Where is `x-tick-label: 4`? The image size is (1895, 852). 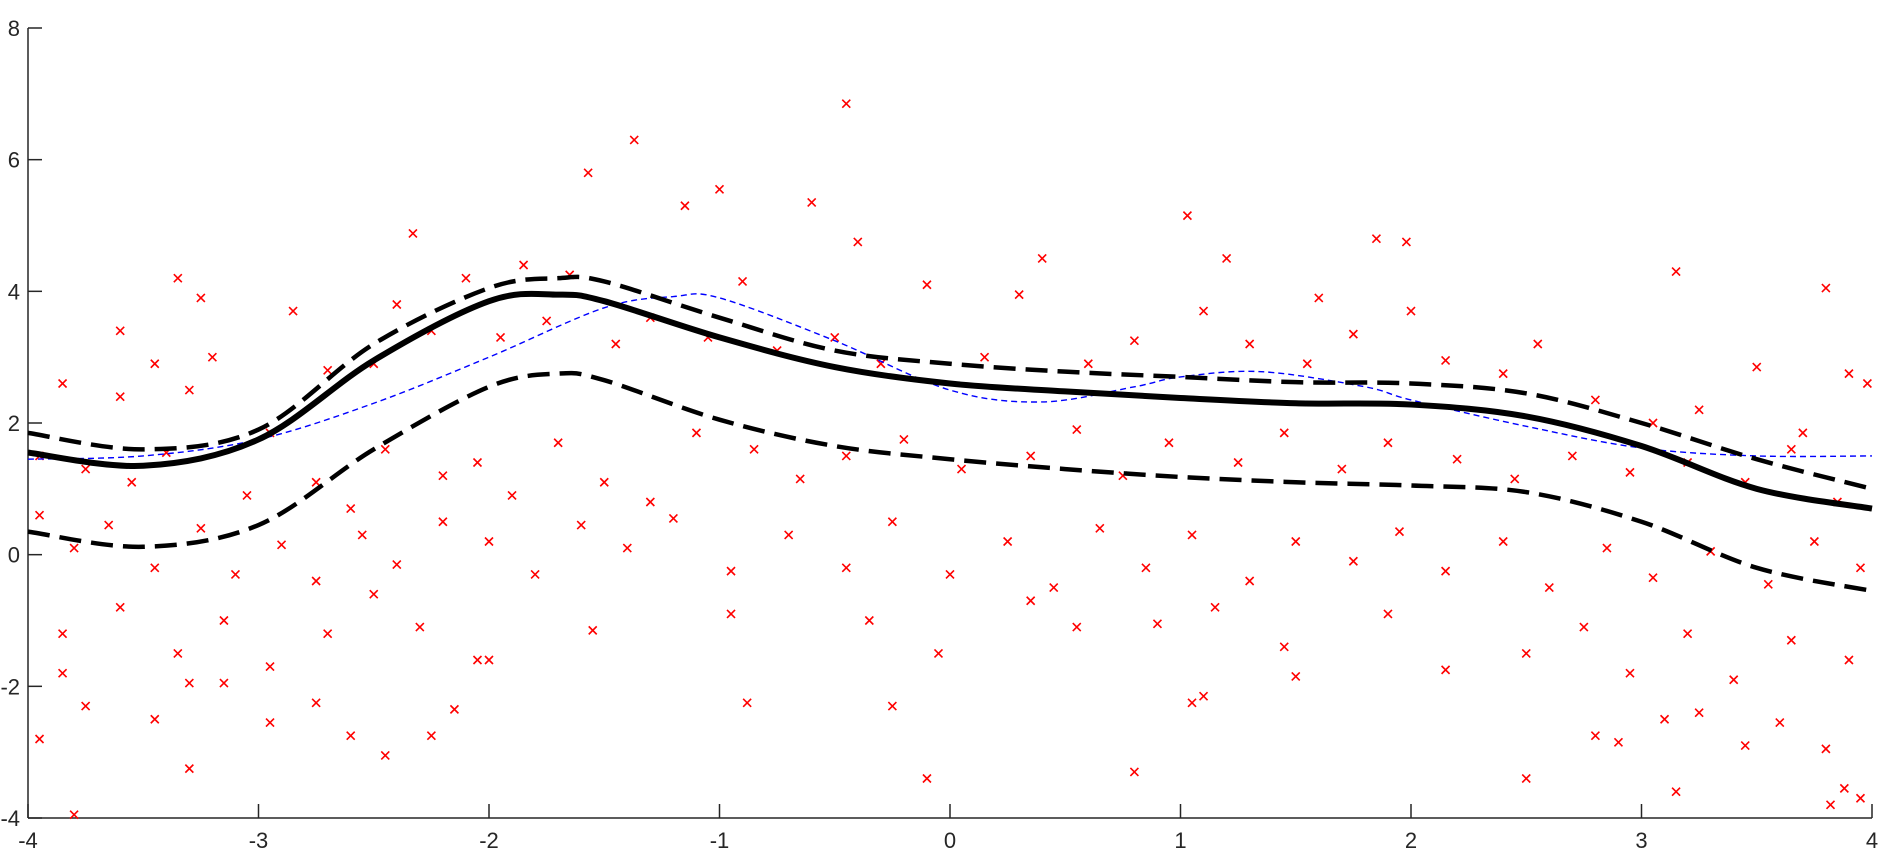 x-tick-label: 4 is located at coordinates (1872, 840).